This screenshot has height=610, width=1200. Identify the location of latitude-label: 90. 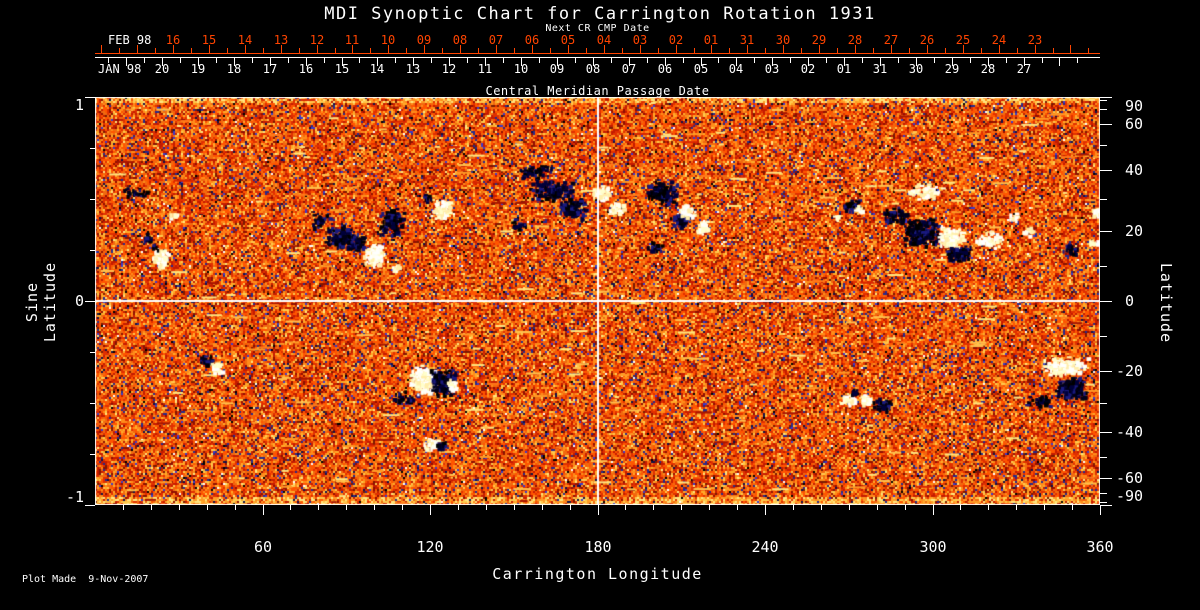
(1134, 106).